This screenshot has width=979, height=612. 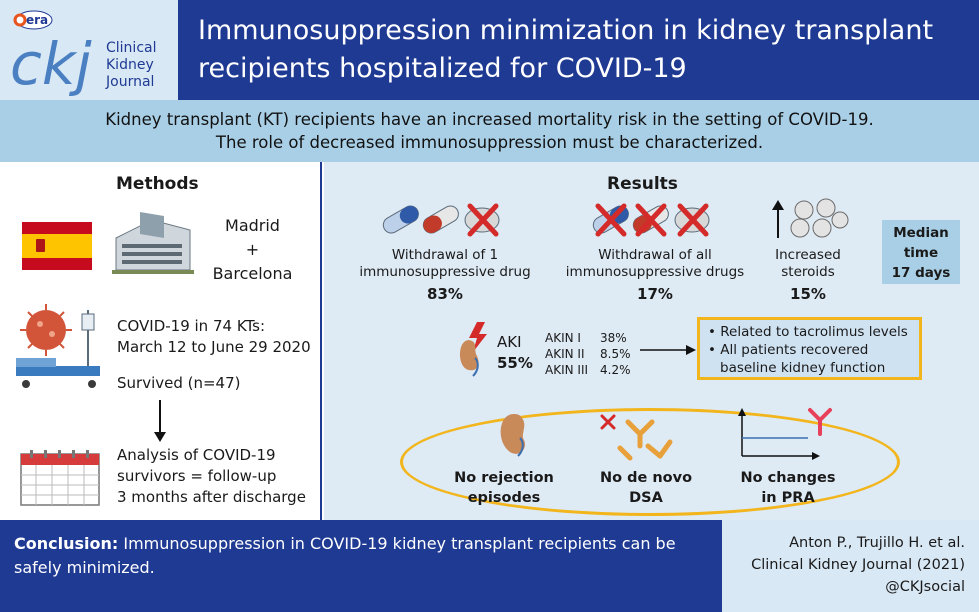 What do you see at coordinates (803, 368) in the screenshot?
I see `aki-detail-3: baseline kidney function` at bounding box center [803, 368].